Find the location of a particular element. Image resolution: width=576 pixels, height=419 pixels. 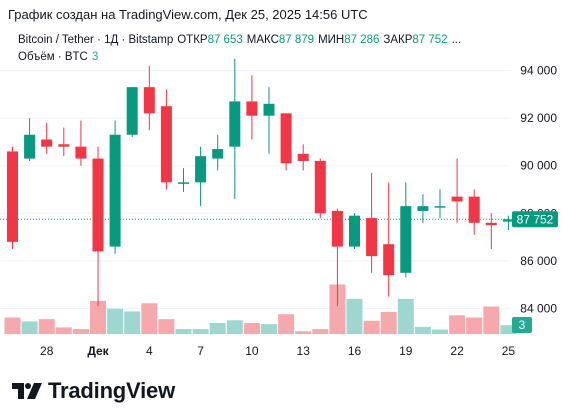

volume-label: Объём · BTC is located at coordinates (53, 57).